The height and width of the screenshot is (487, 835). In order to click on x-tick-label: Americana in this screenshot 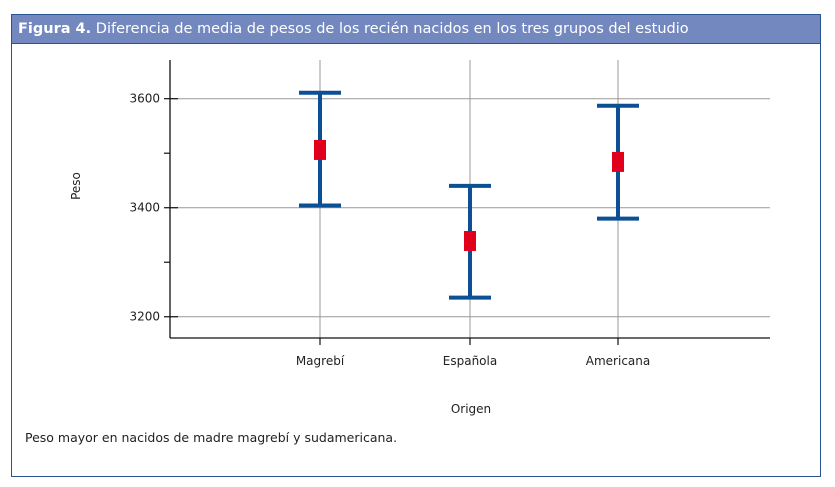, I will do `click(618, 361)`.